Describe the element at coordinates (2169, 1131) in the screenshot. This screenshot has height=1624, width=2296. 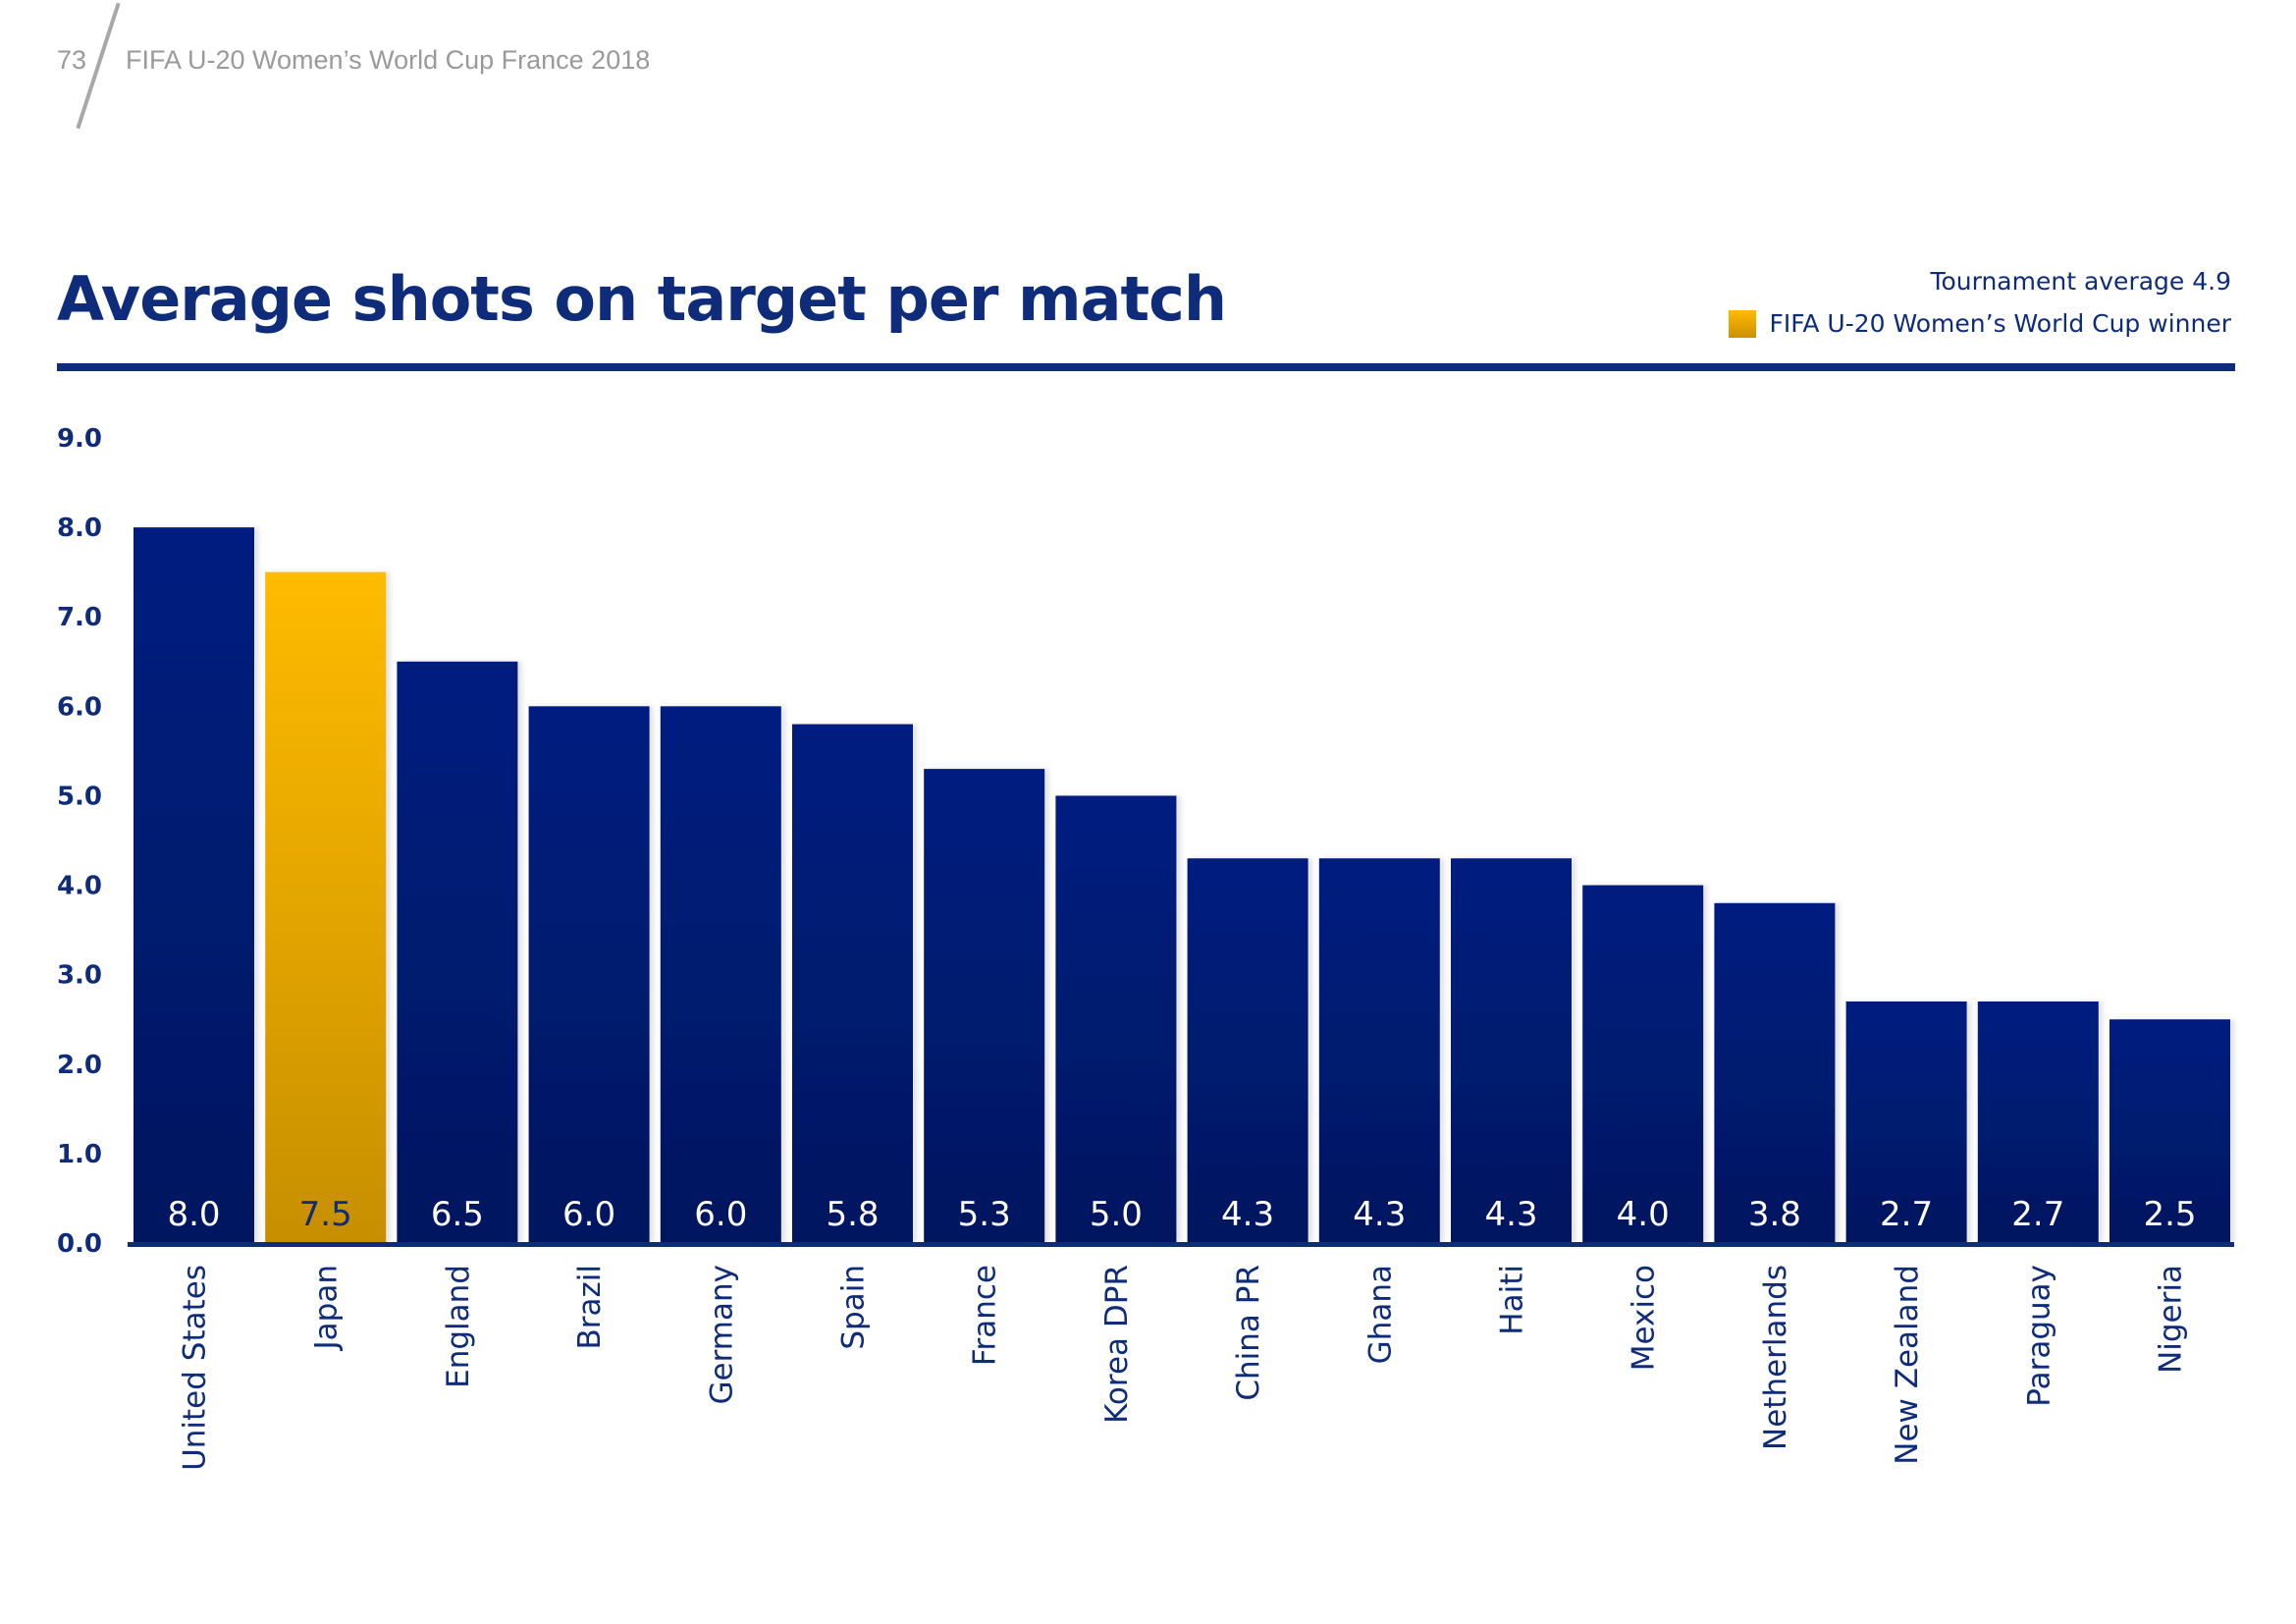
I see `bar-nigeria` at that location.